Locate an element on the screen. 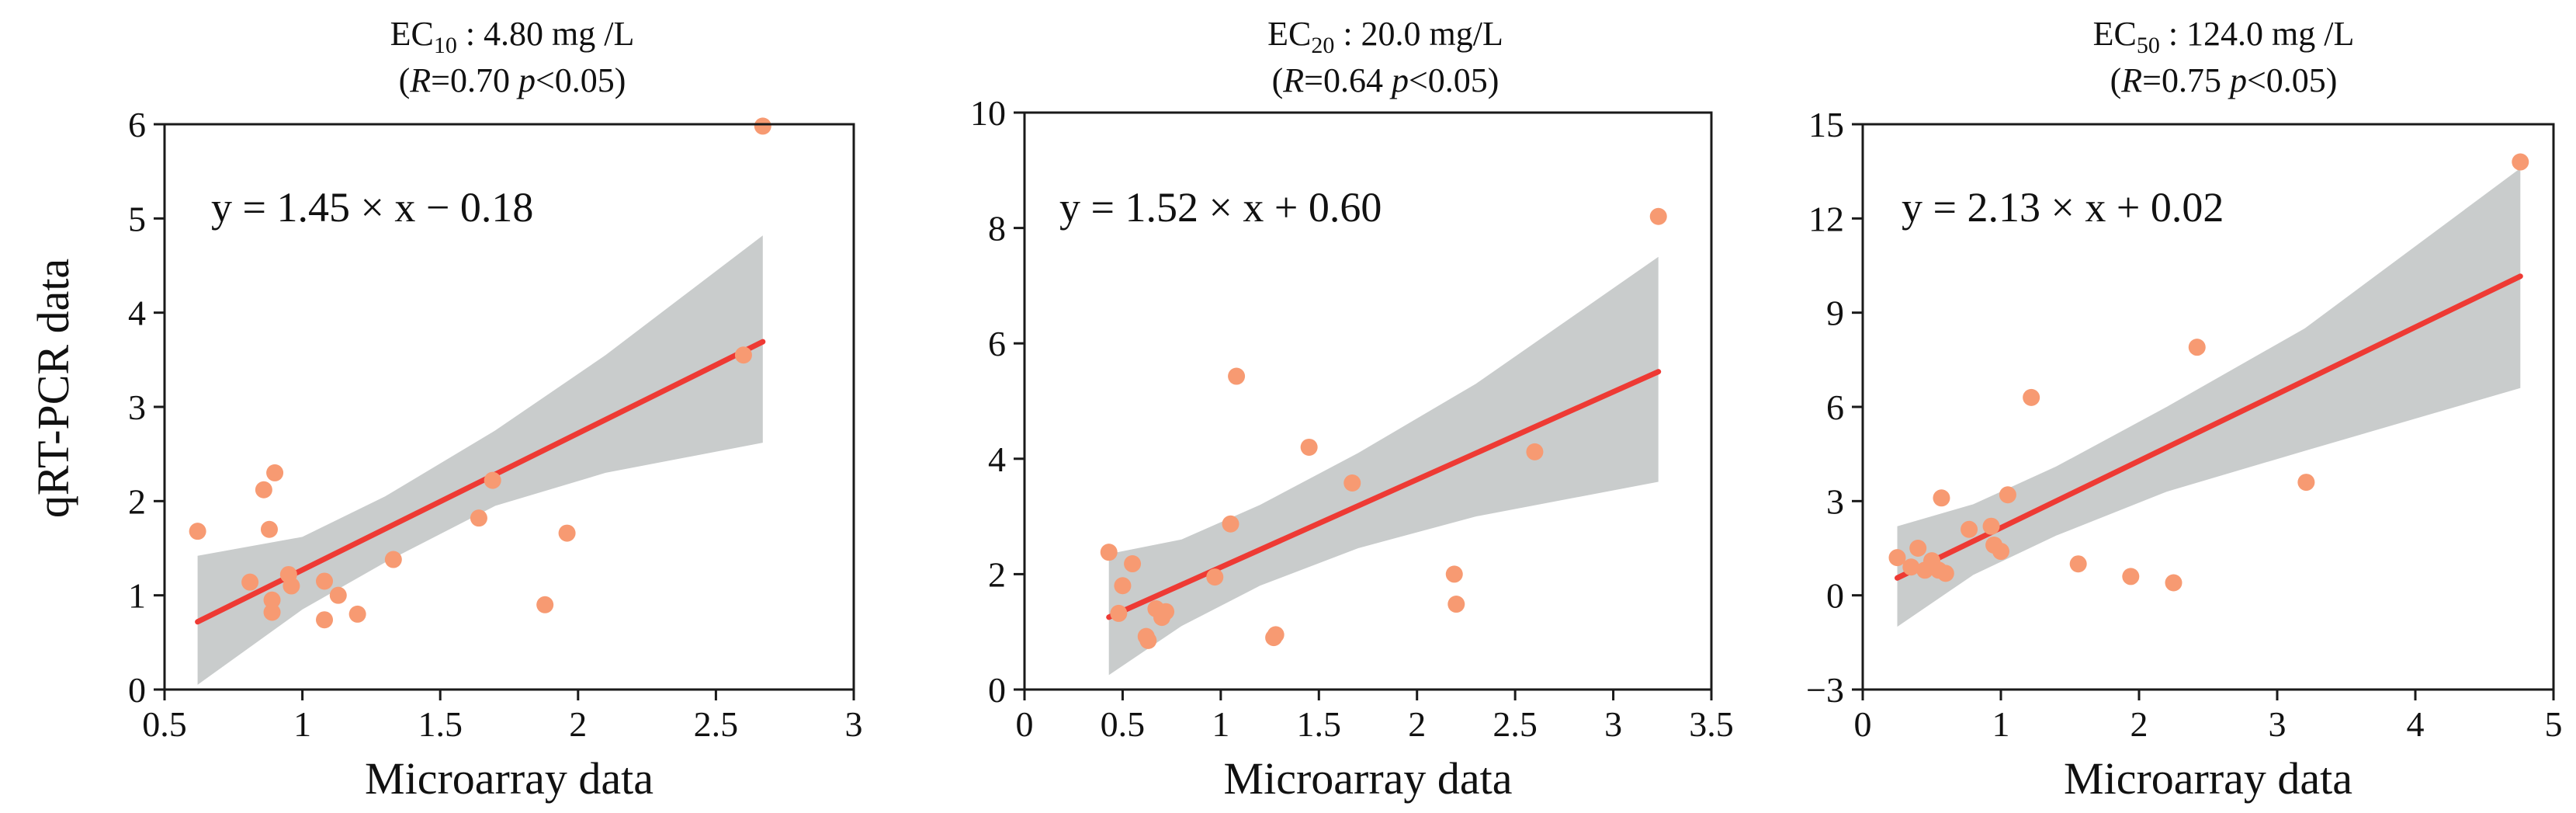  y-tick-label: 10 is located at coordinates (988, 113).